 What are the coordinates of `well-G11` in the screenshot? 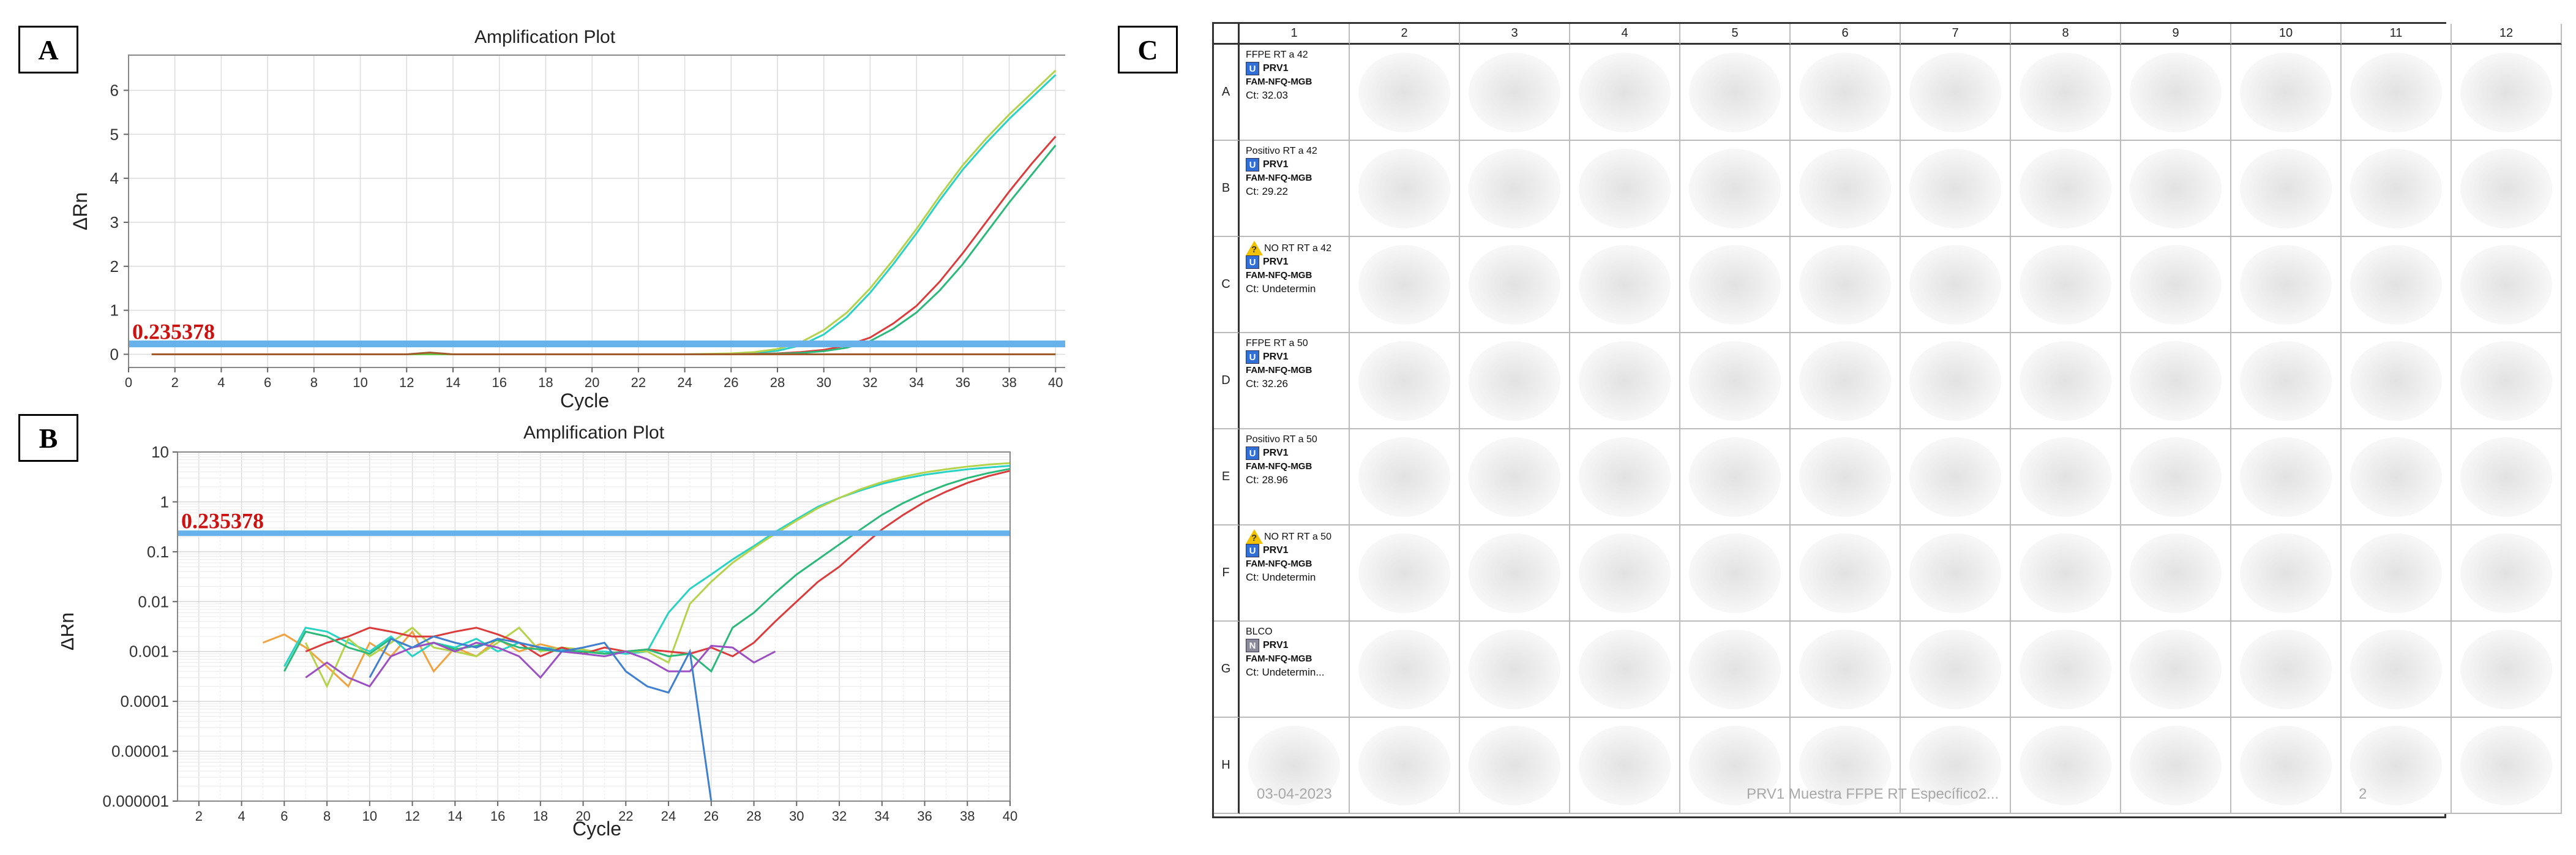 It's located at (2397, 670).